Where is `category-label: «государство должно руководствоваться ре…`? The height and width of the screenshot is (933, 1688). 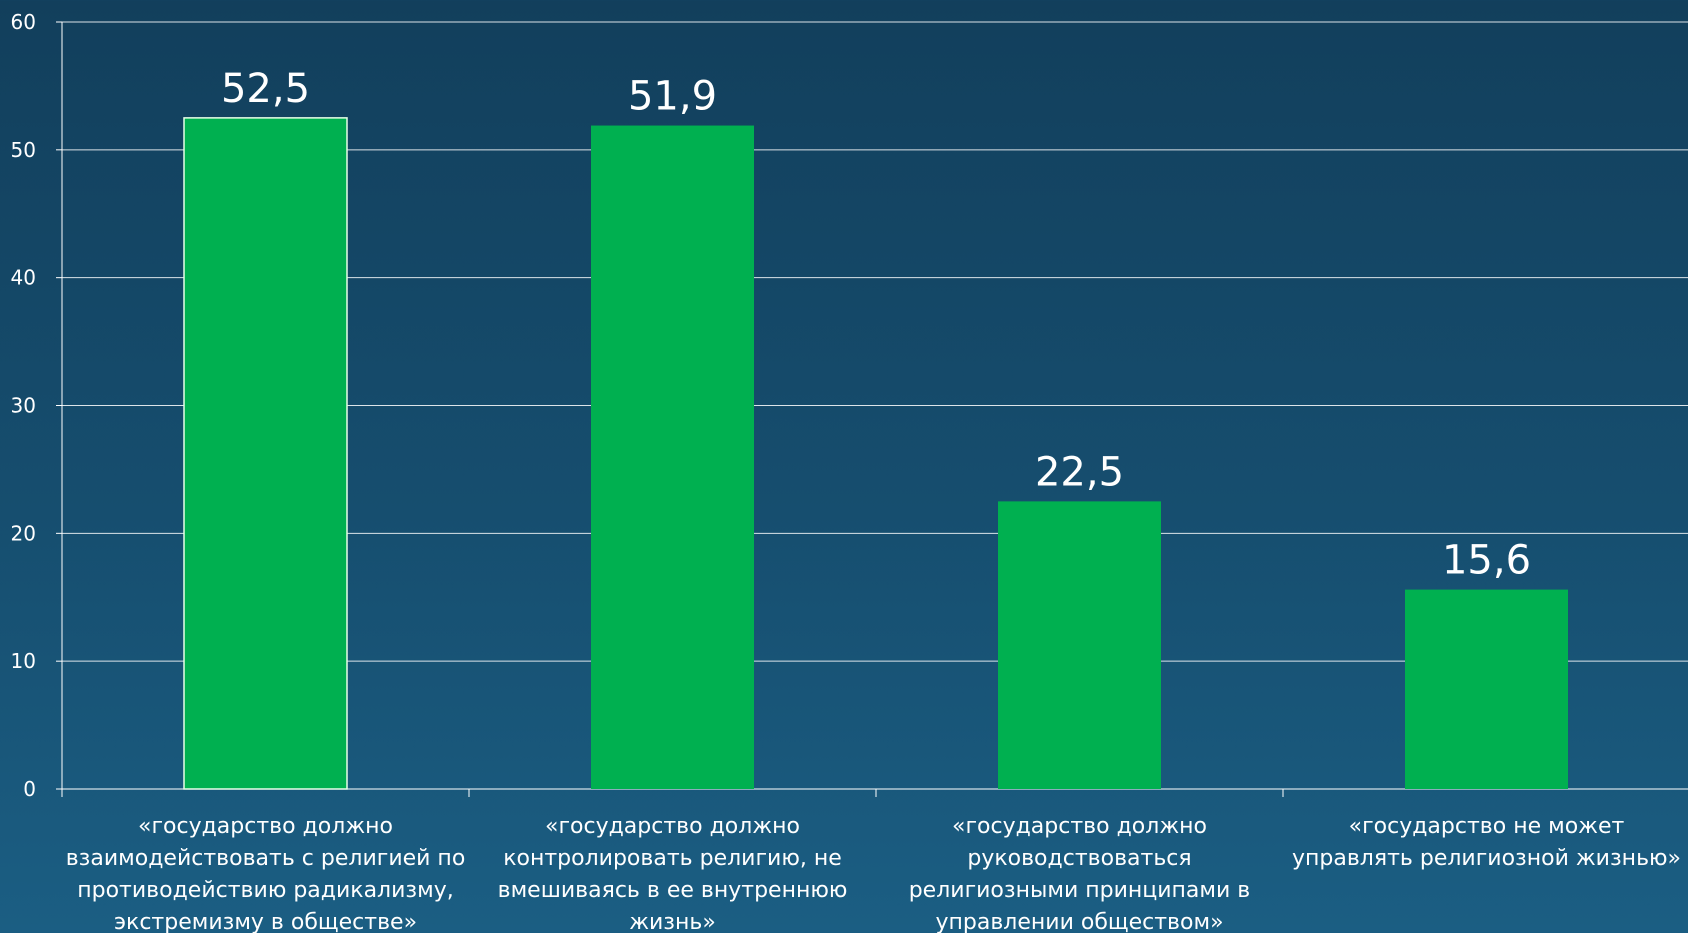 category-label: «государство должно руководствоваться ре… is located at coordinates (1079, 873).